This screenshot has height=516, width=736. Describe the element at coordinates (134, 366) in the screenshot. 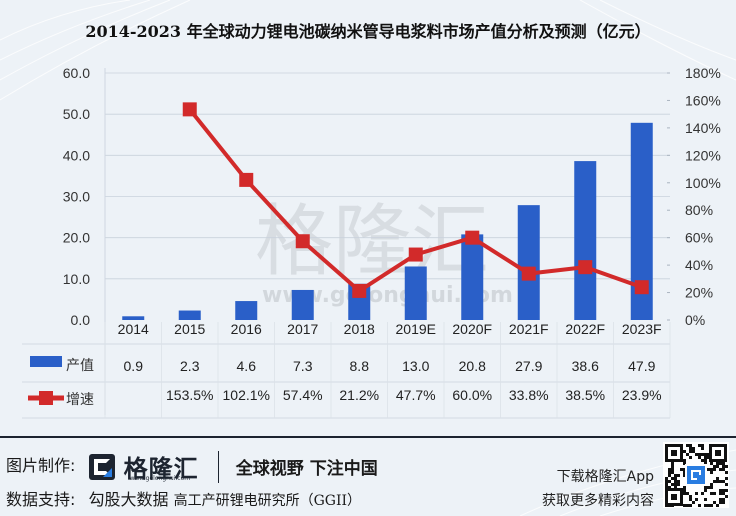

I see `table-cell: 0.9` at that location.